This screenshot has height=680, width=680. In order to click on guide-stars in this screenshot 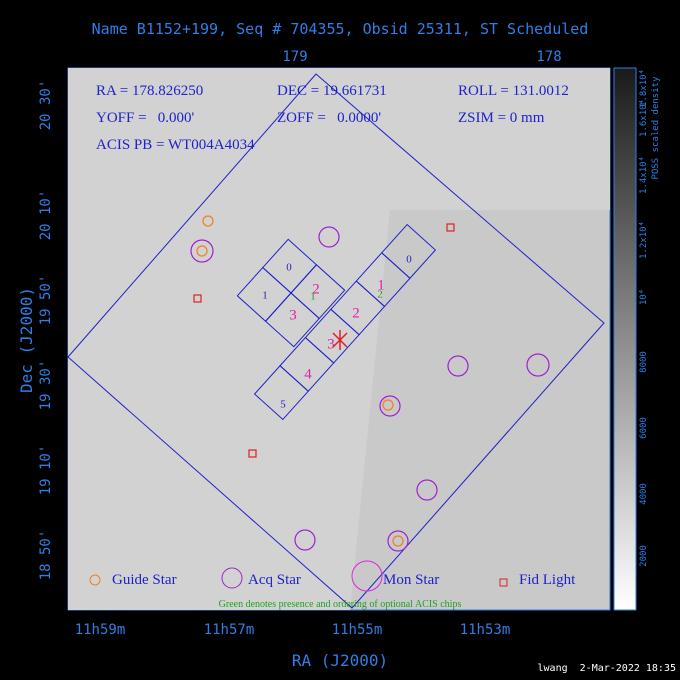, I will do `click(300, 381)`.